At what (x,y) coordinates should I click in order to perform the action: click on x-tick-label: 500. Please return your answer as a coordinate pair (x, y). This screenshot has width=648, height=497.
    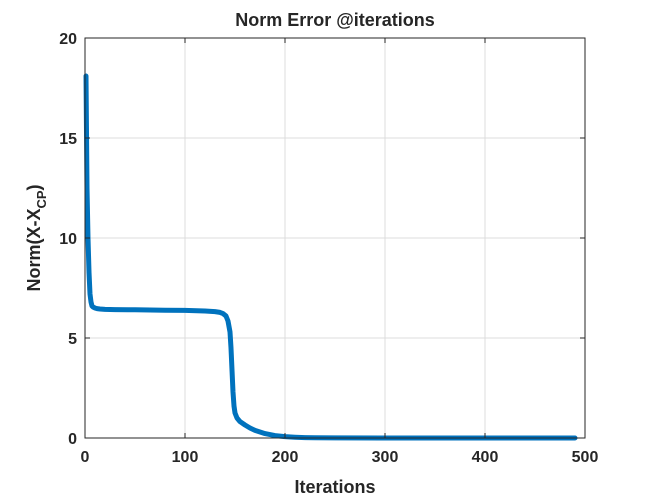
    Looking at the image, I should click on (585, 457).